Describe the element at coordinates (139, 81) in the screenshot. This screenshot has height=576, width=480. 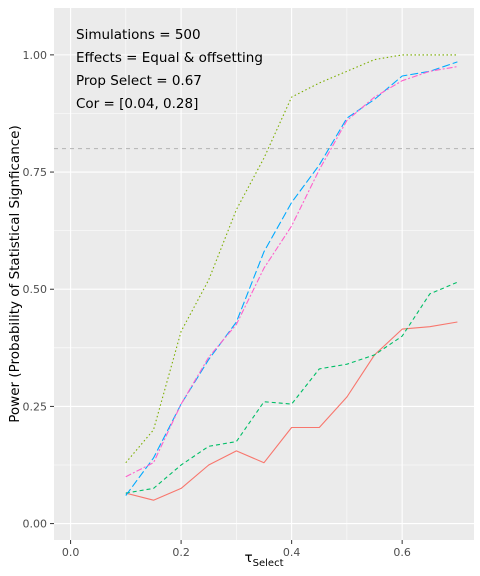
I see `annotation-line: Prop Select = 0.67` at that location.